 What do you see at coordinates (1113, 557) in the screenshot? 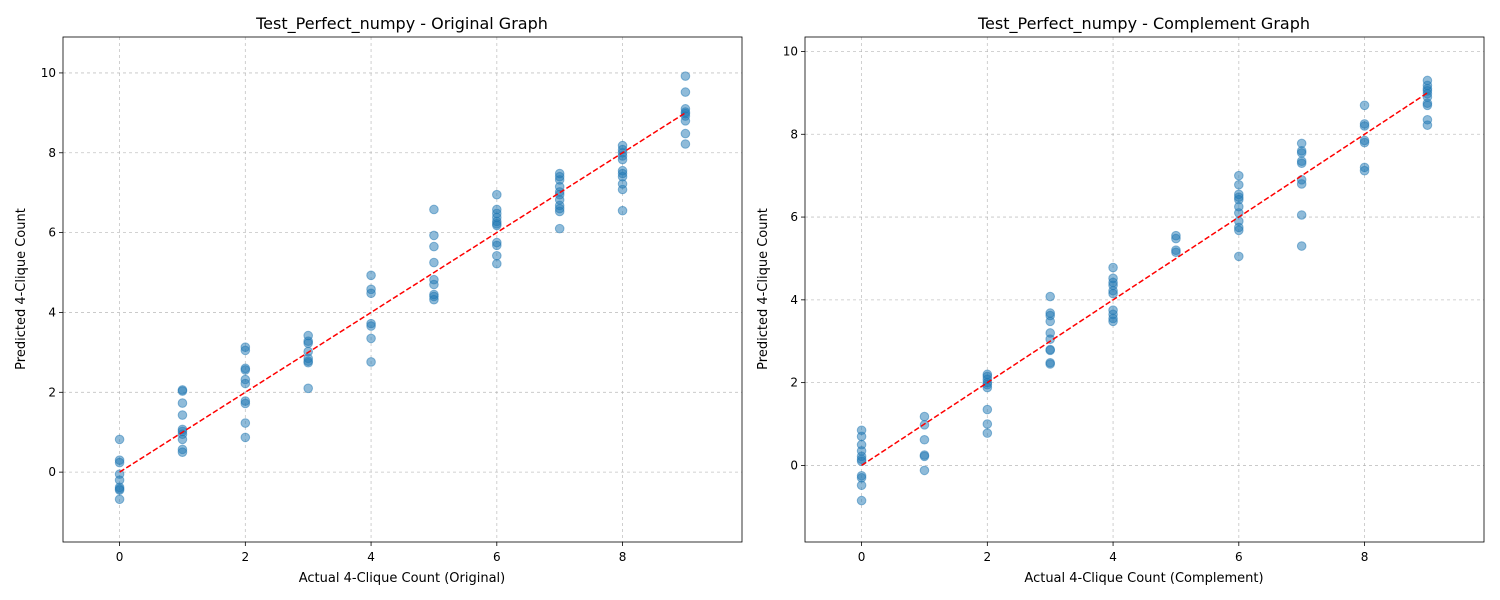
I see `x-tick-label: 4` at bounding box center [1113, 557].